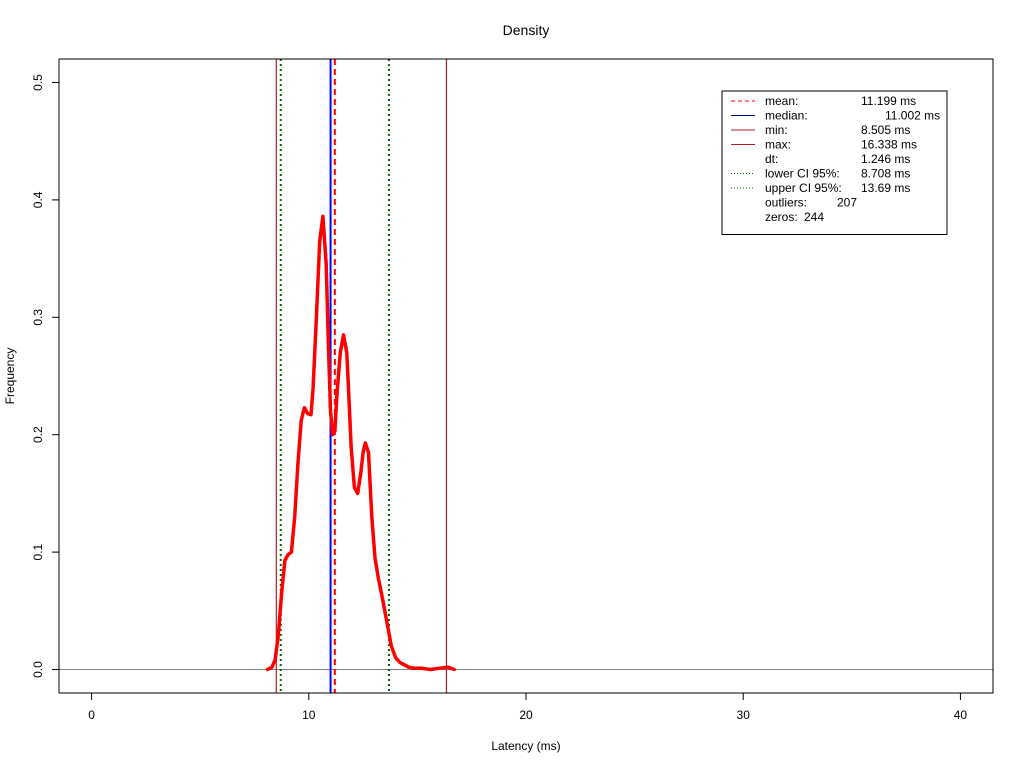  Describe the element at coordinates (885, 188) in the screenshot. I see `legend-value: 13.69 ms` at that location.